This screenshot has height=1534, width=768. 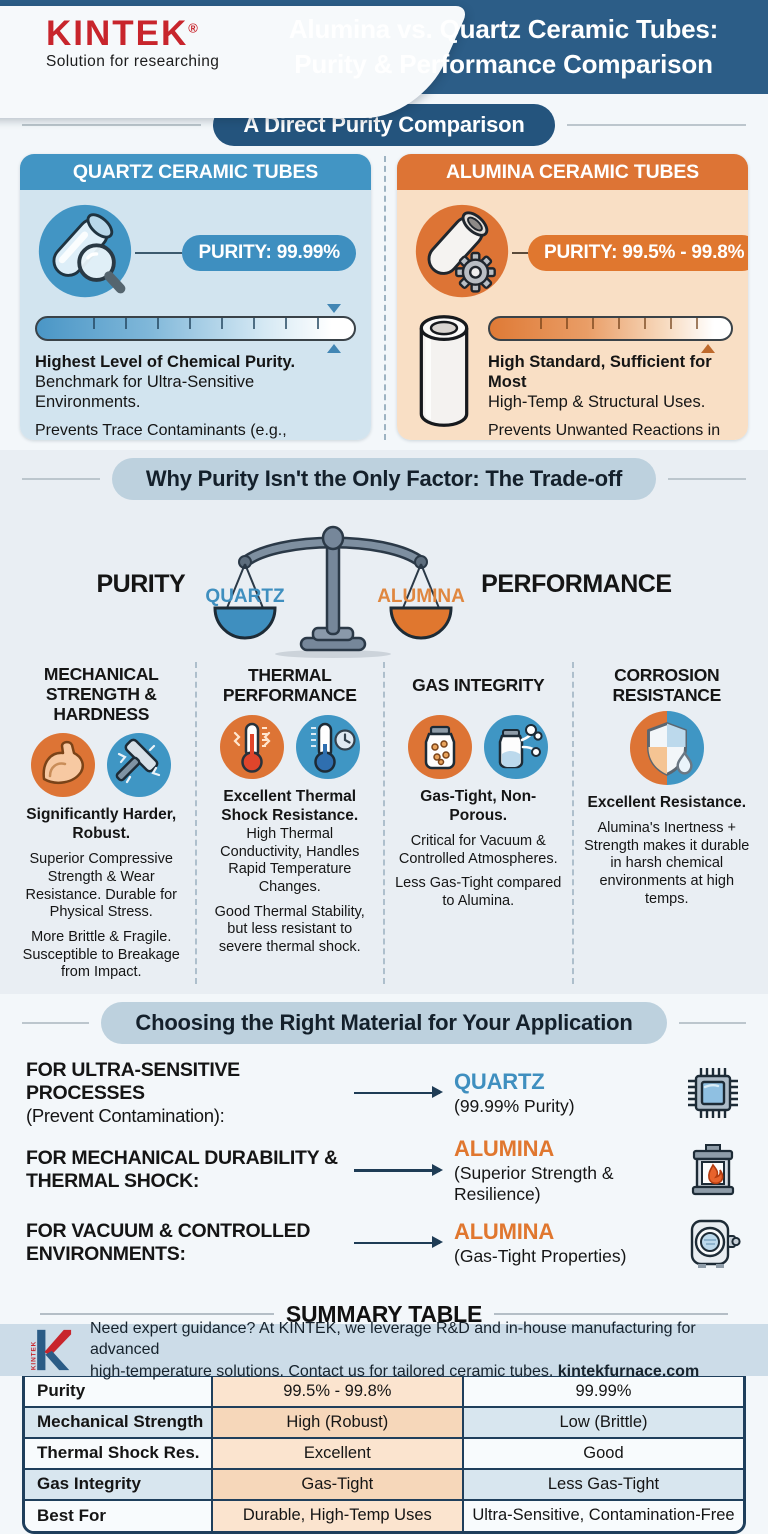 I want to click on column-title: CORROSION RESISTANCE, so click(x=667, y=684).